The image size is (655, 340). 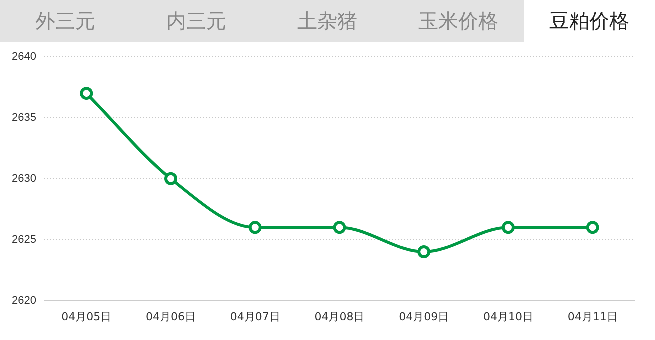 I want to click on text: 玉米价格, so click(x=459, y=21).